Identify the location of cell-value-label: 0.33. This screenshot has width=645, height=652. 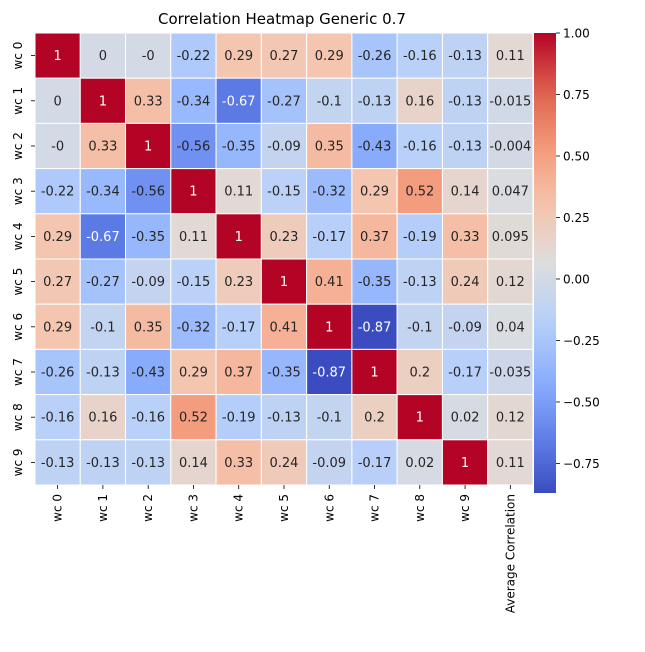
(465, 237).